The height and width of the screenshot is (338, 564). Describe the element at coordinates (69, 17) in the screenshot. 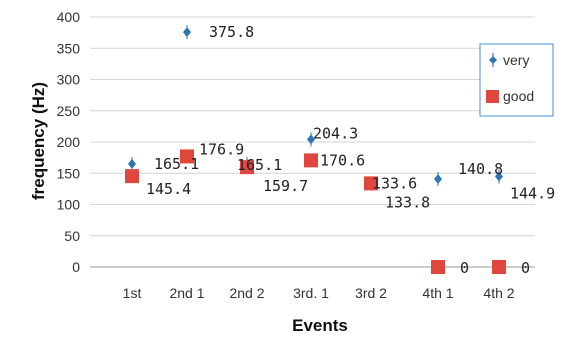

I see `y-tick-label: 400` at that location.